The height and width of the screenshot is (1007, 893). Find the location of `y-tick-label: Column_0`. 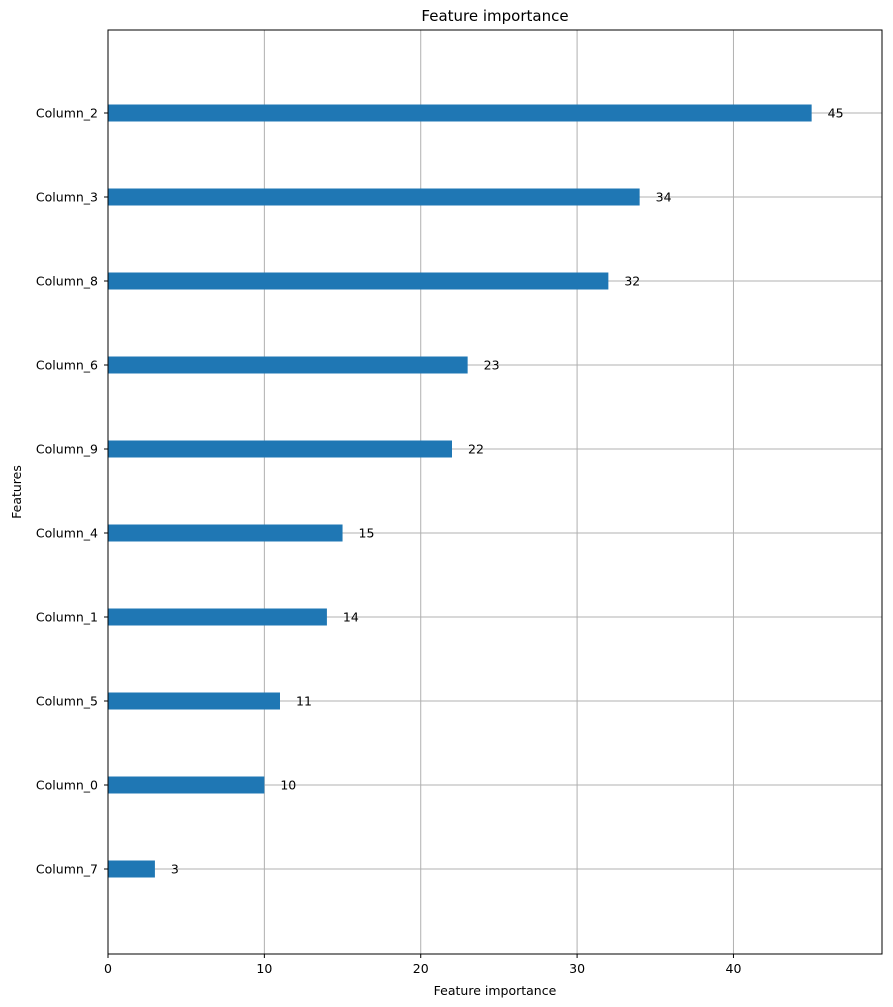

y-tick-label: Column_0 is located at coordinates (67, 785).